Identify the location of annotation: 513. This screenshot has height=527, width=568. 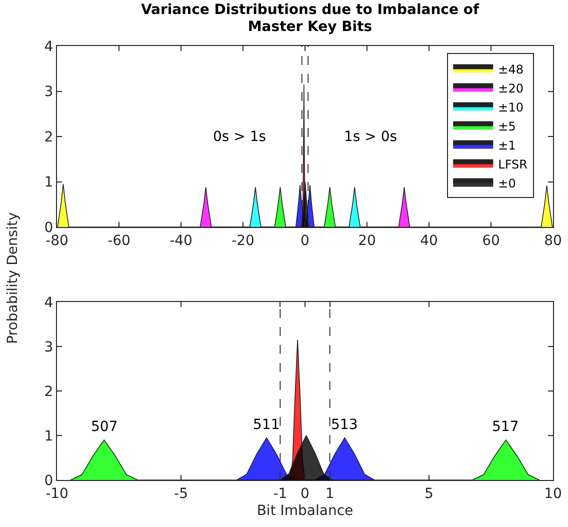
(344, 425).